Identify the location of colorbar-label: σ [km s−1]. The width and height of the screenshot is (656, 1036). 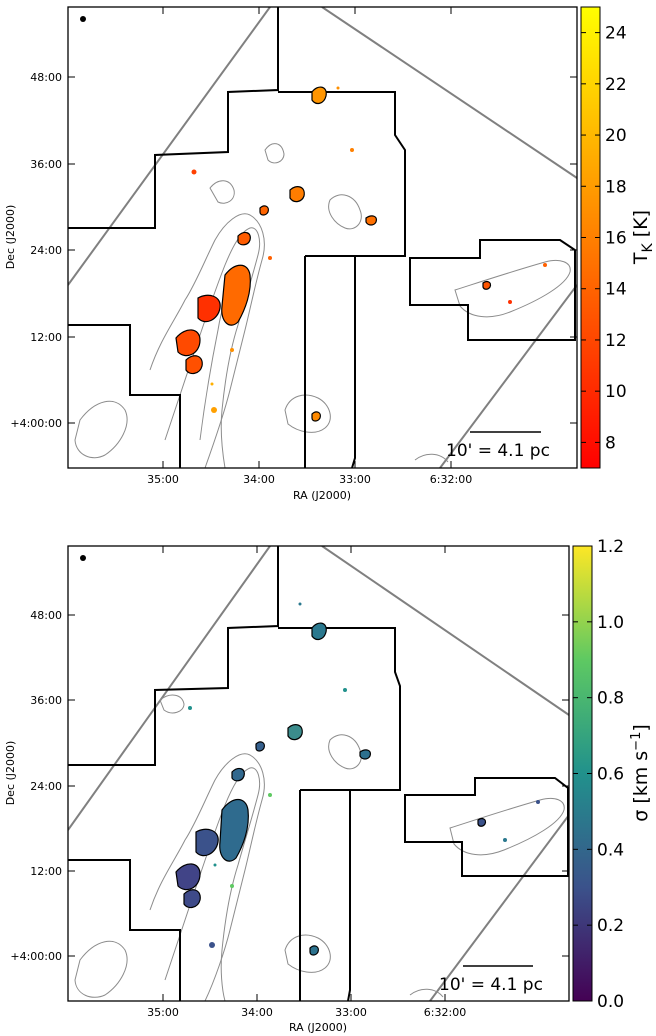
(640, 773).